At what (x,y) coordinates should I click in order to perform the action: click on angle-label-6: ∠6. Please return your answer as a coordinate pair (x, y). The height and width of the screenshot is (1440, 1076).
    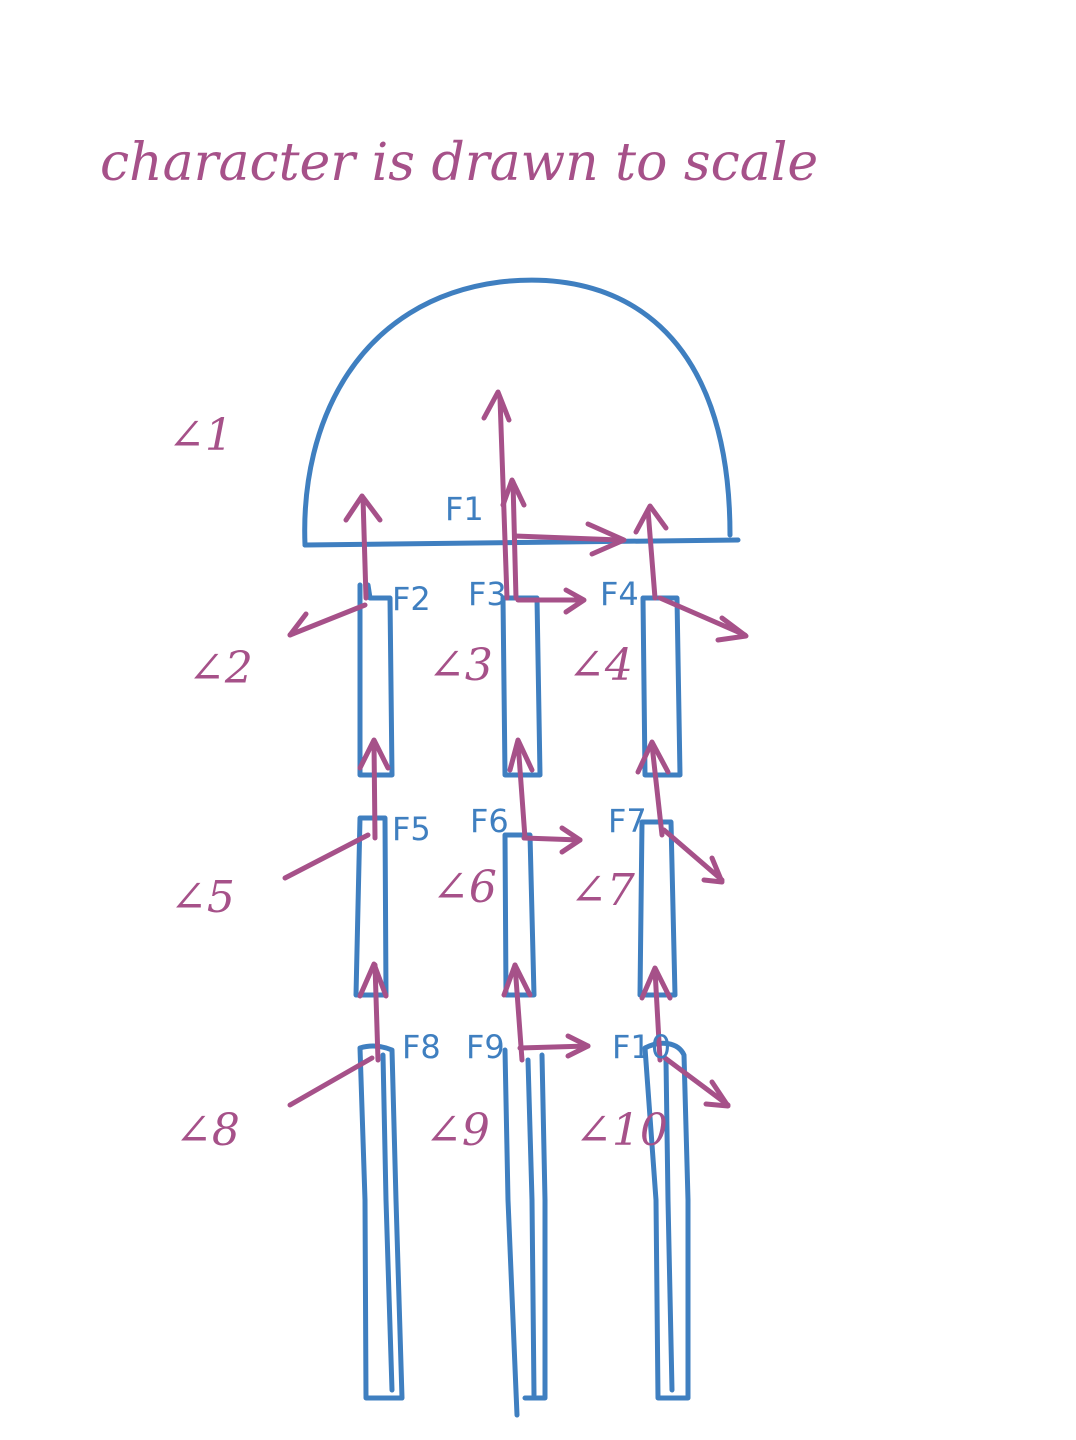
    Looking at the image, I should click on (464, 887).